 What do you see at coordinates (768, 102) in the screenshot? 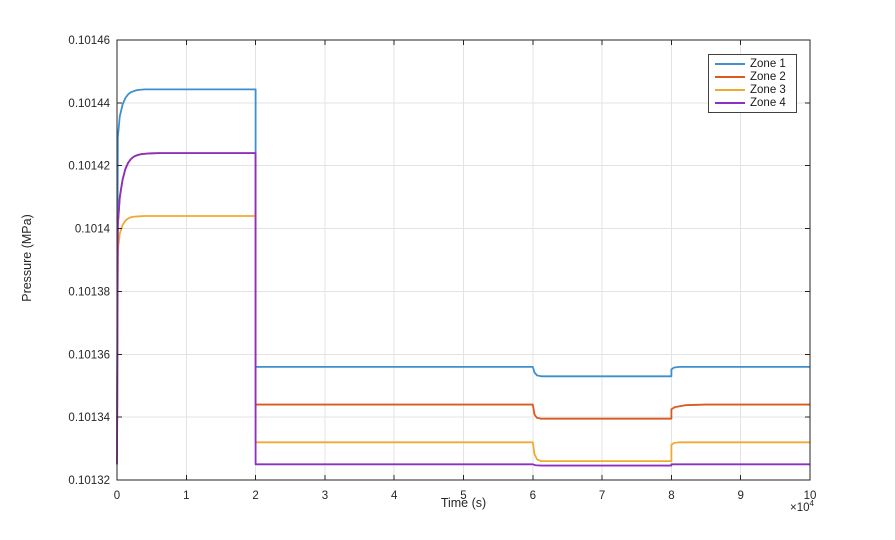
I see `legend-label: Zone 4` at bounding box center [768, 102].